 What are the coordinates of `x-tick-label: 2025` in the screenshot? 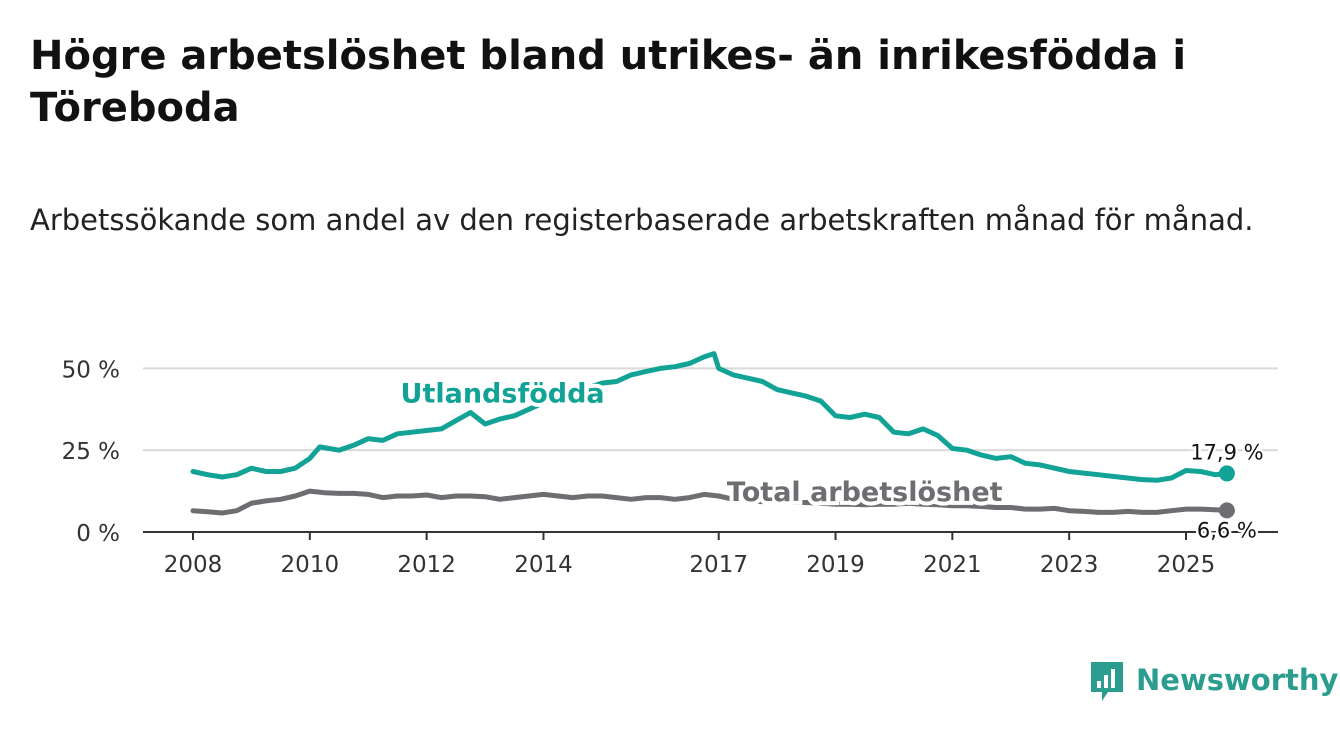 It's located at (1186, 565).